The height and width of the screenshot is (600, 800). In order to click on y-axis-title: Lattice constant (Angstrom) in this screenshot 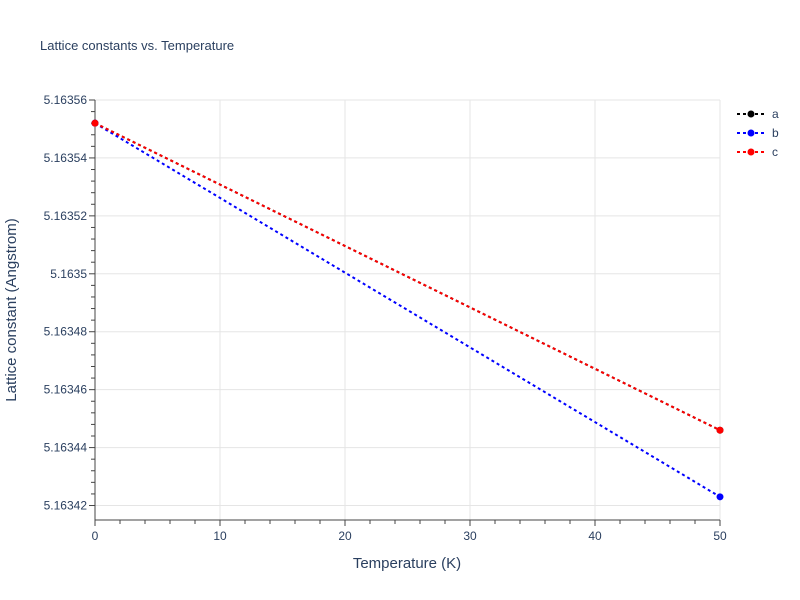, I will do `click(11, 309)`.